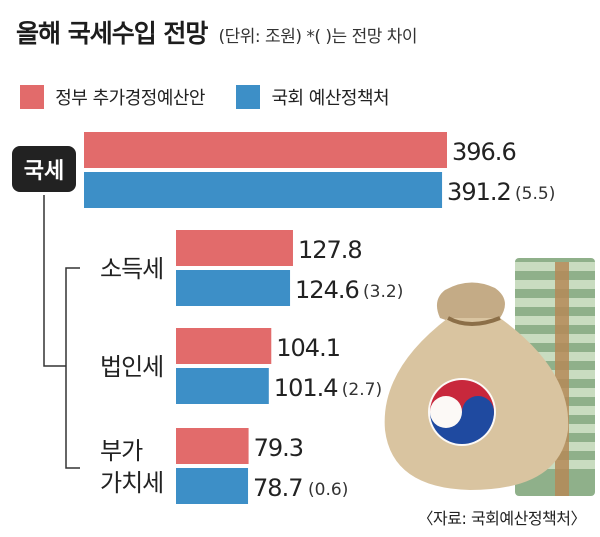 The width and height of the screenshot is (600, 537). What do you see at coordinates (121, 451) in the screenshot?
I see `category-label-3-line-0: 부가` at bounding box center [121, 451].